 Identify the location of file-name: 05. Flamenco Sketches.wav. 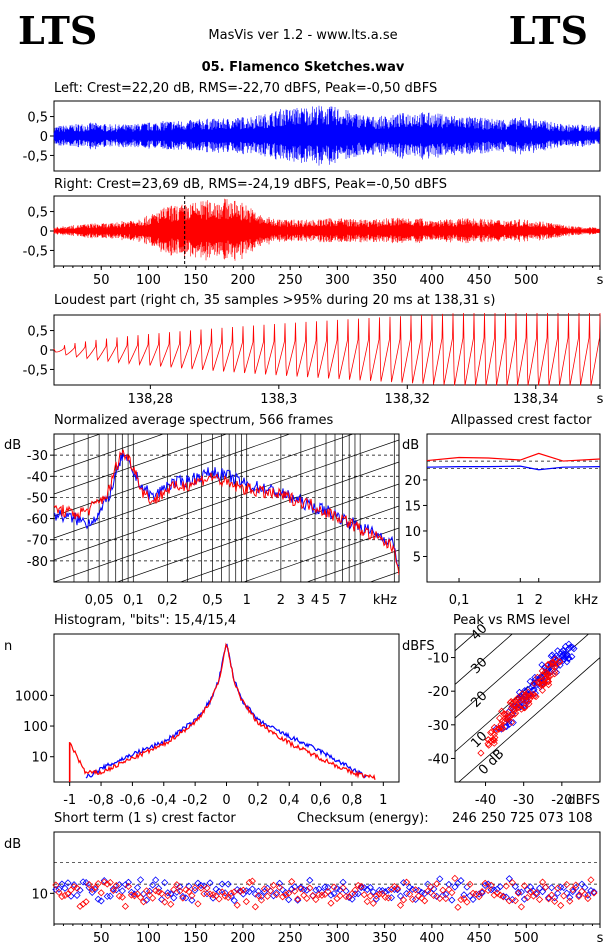
(303, 67).